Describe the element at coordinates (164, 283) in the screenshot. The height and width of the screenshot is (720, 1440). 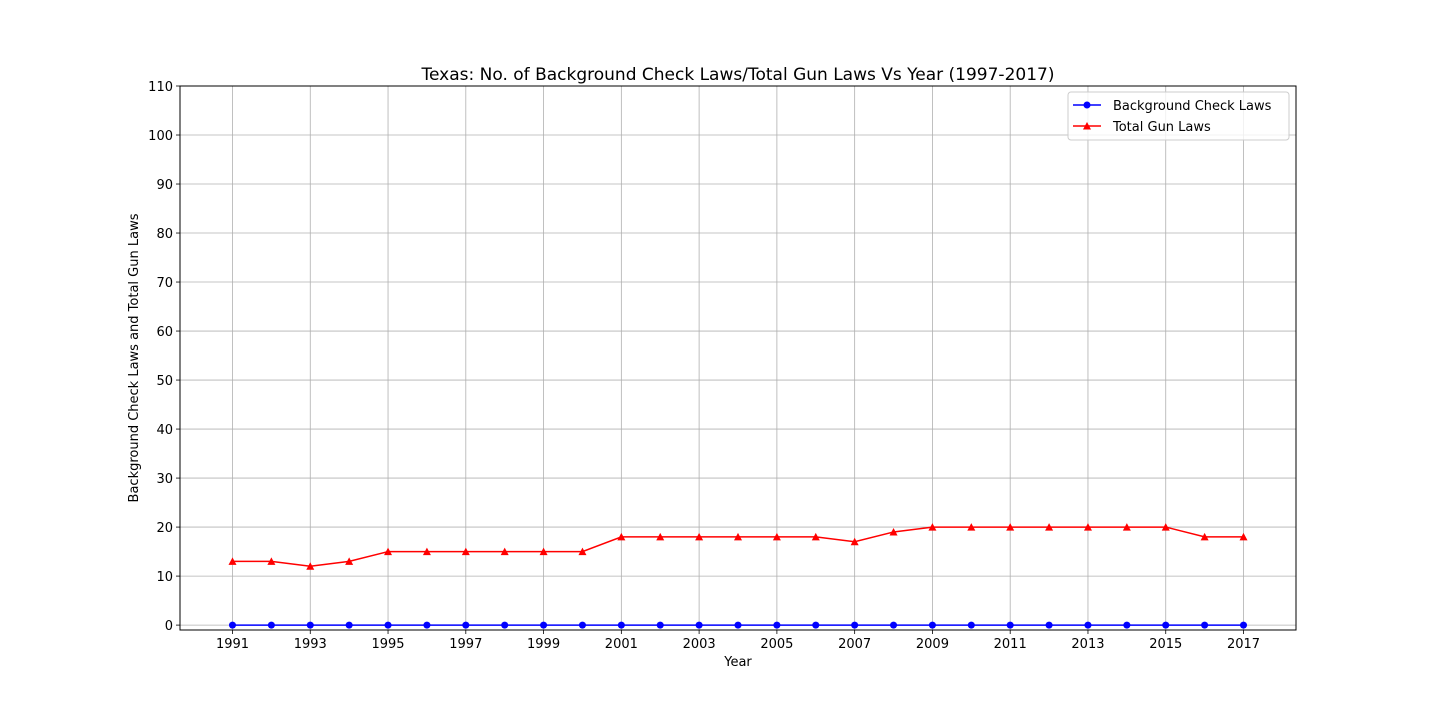
I see `y-tick-label: 70` at that location.